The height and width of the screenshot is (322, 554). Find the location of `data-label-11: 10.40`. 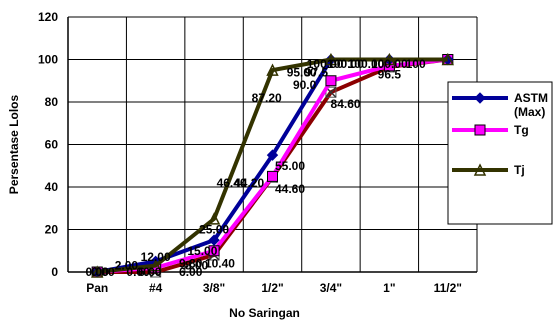

data-label-11: 10.40 is located at coordinates (220, 264).